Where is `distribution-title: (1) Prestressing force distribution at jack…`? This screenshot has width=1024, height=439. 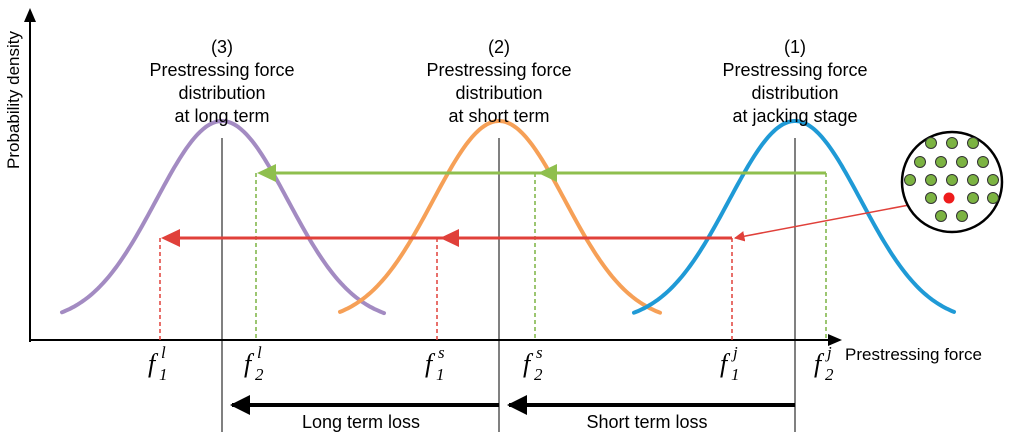 distribution-title: (1) Prestressing force distribution at jack… is located at coordinates (794, 81).